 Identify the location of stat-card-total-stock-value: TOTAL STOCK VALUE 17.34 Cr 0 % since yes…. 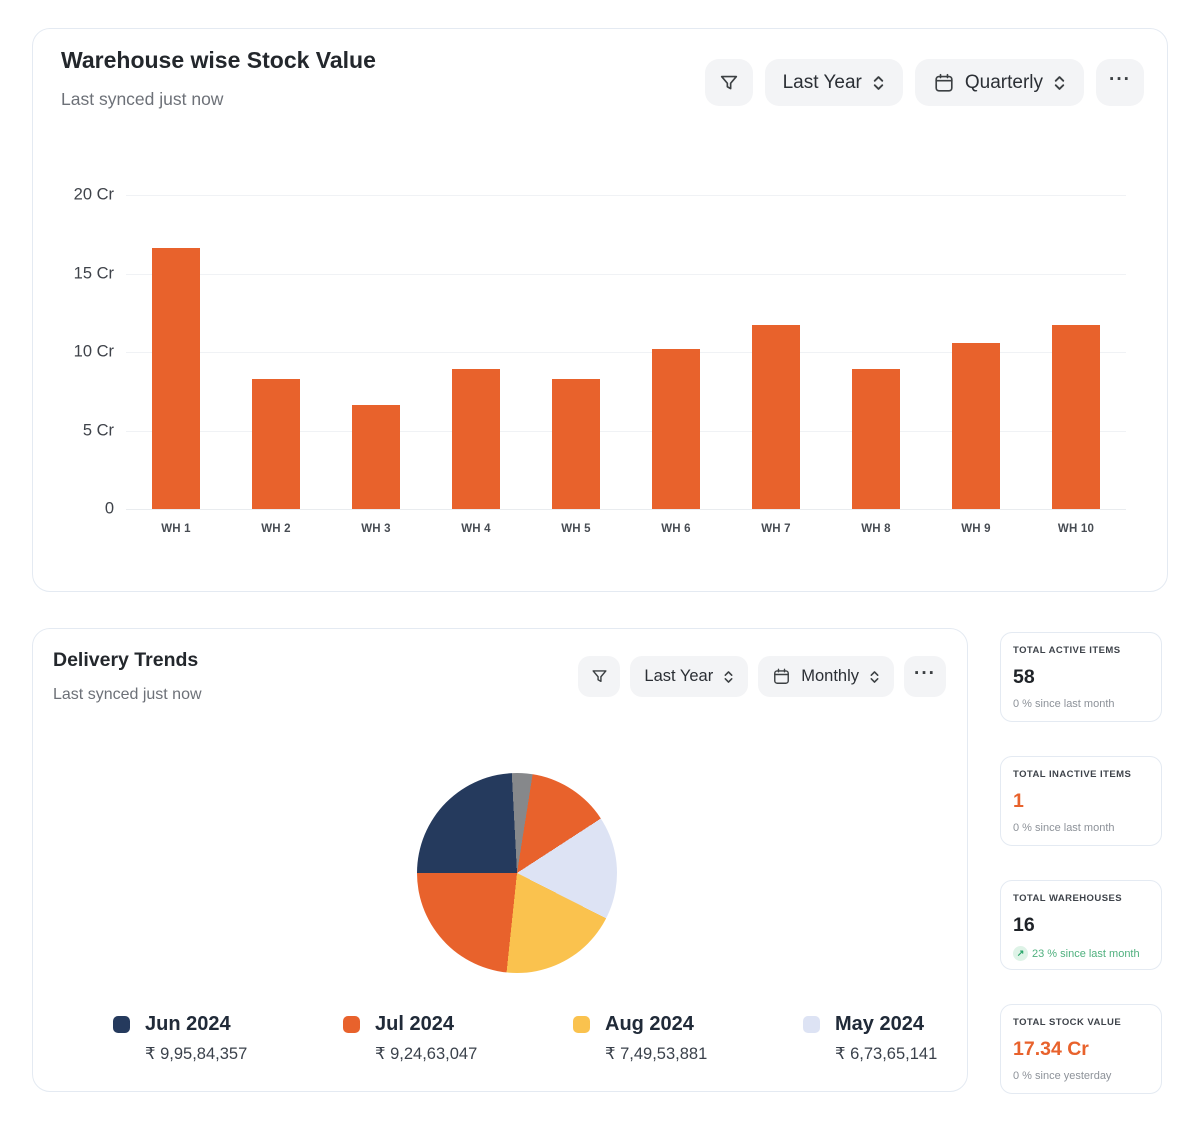
(1081, 1049).